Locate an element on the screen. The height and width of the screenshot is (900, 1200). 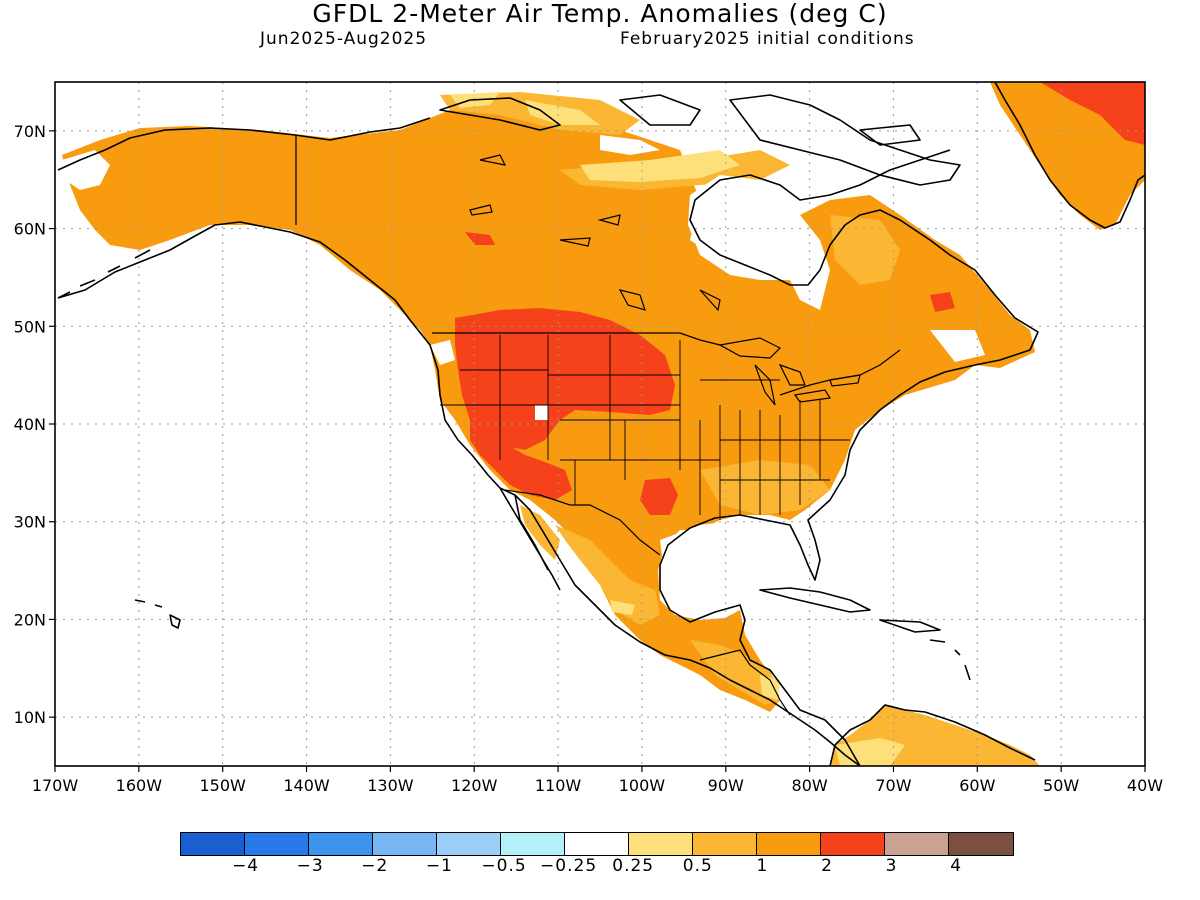
lon-label: 80W is located at coordinates (810, 785).